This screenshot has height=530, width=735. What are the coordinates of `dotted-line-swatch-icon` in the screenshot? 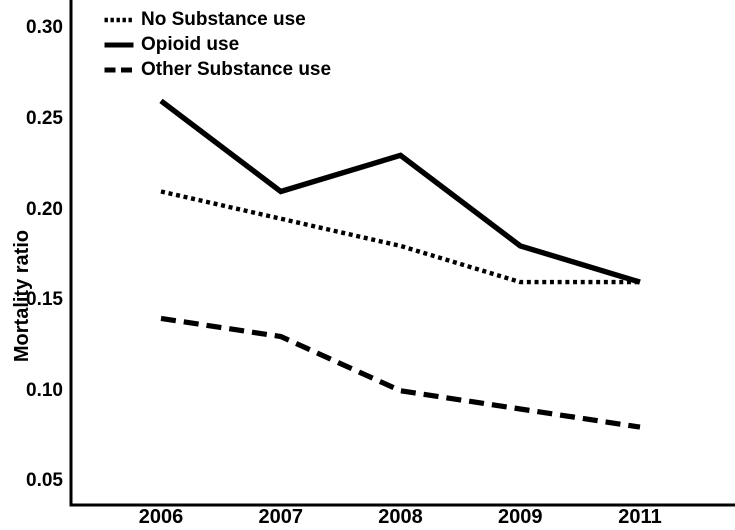 It's located at (119, 19).